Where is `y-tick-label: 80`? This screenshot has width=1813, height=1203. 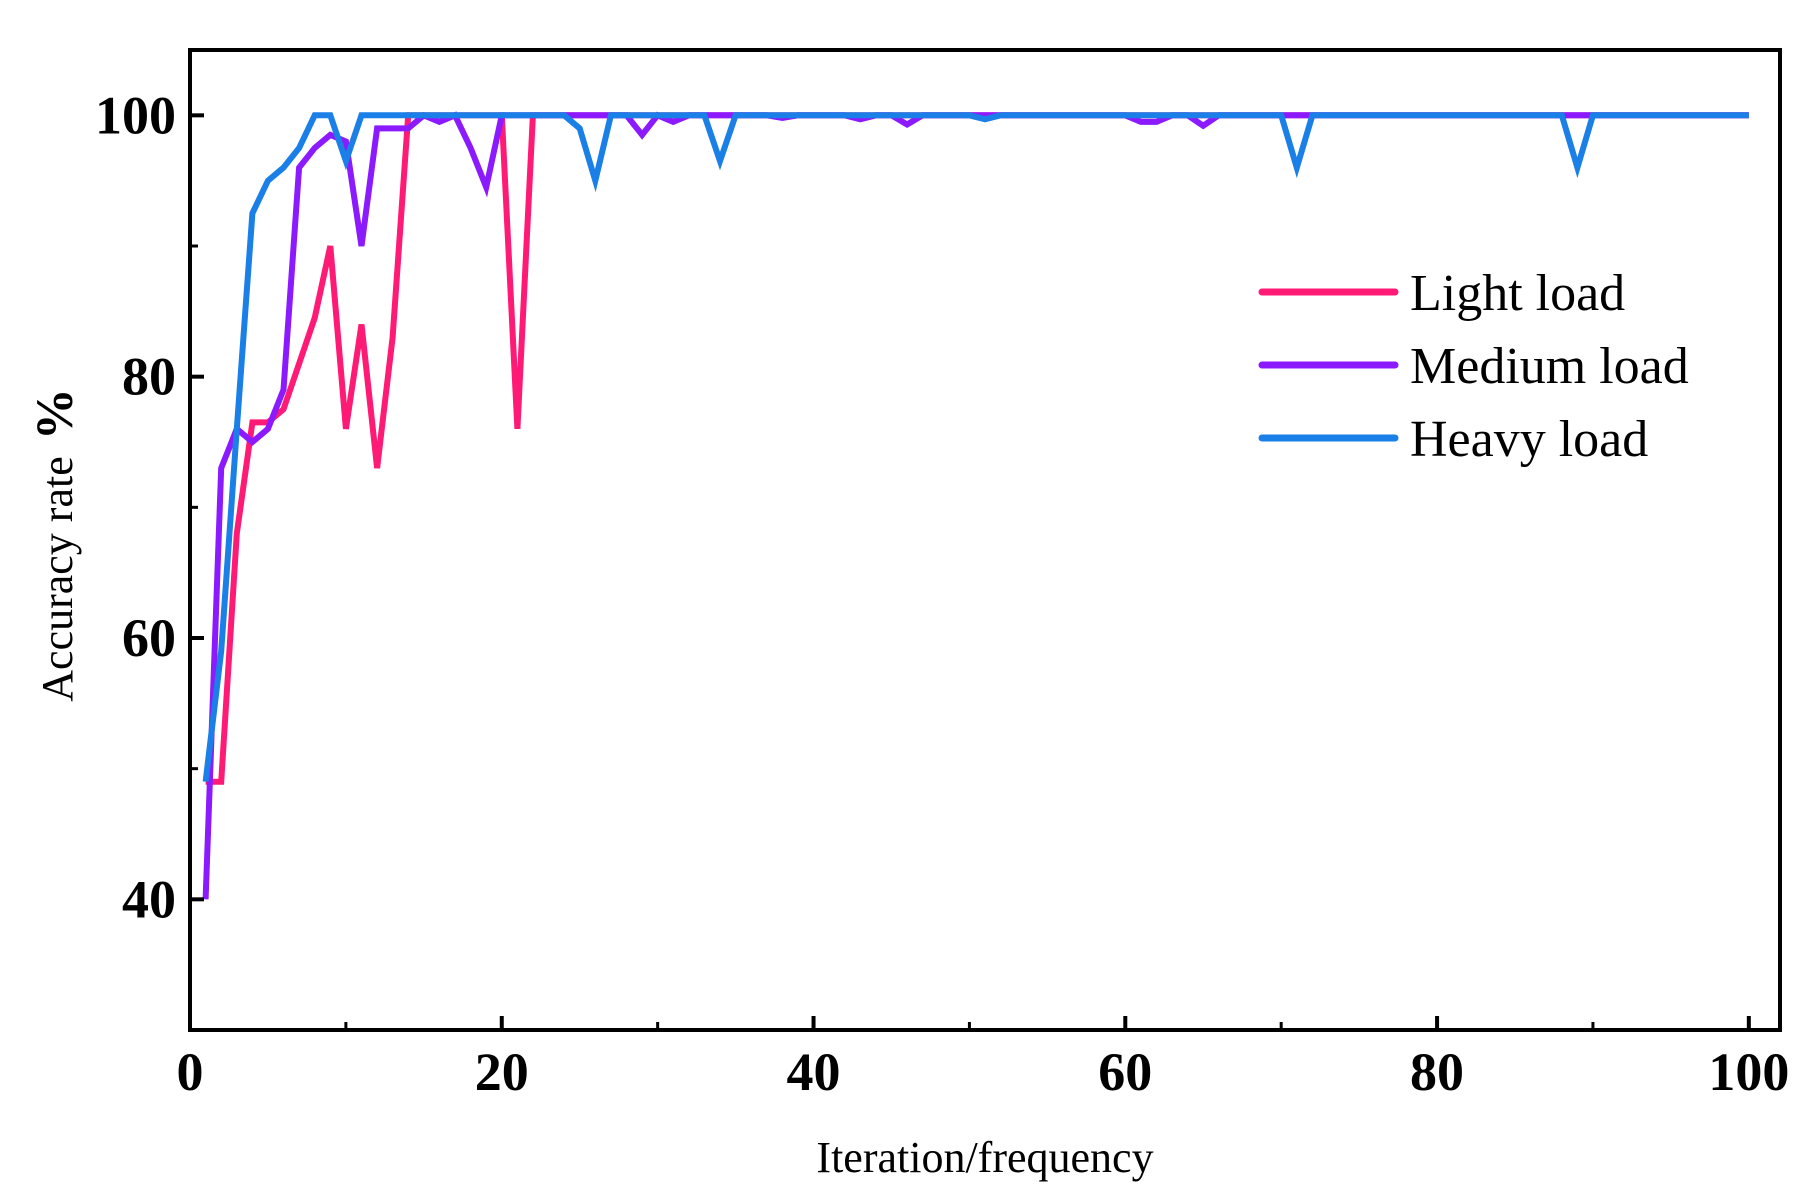
y-tick-label: 80 is located at coordinates (149, 377).